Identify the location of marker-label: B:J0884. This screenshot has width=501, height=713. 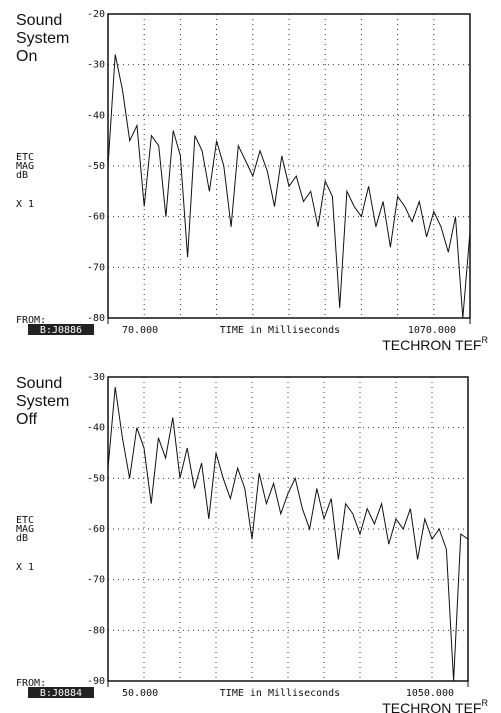
(61, 693).